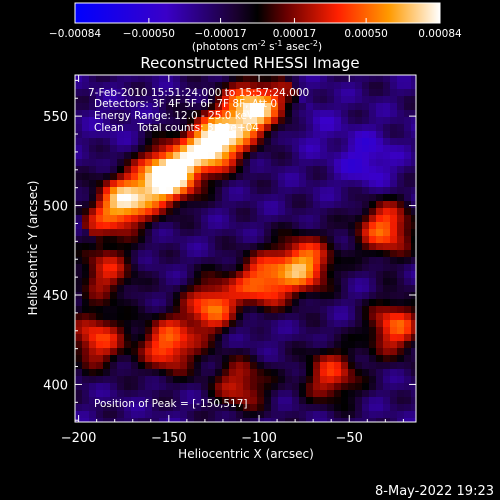 Image resolution: width=500 pixels, height=500 pixels. Describe the element at coordinates (75, 34) in the screenshot. I see `colorbar-tick-label: −0.00084` at that location.